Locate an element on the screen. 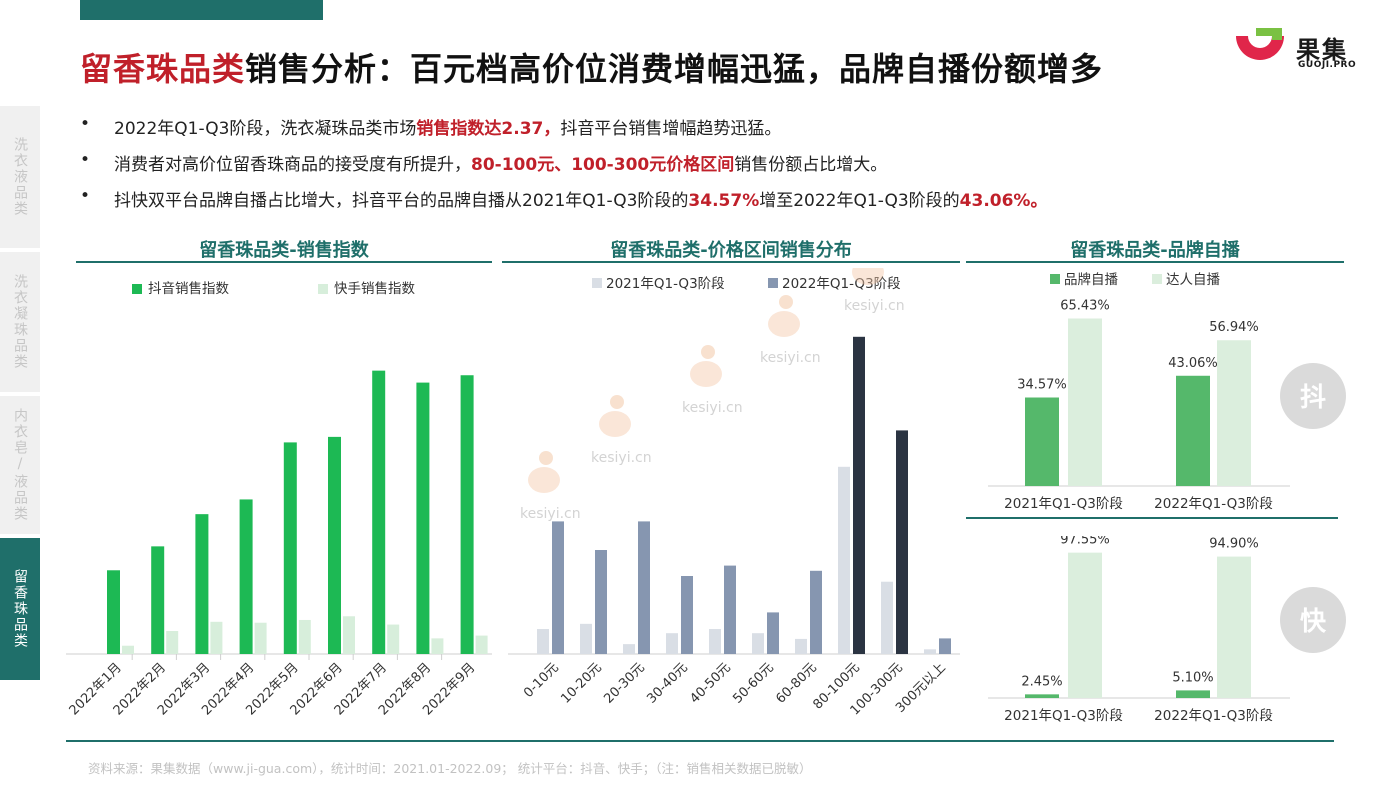 This screenshot has width=1400, height=788. page-title: 留香珠品类销售分析：百元档高价位消费增幅迅猛，品牌自播份额增多 is located at coordinates (591, 67).